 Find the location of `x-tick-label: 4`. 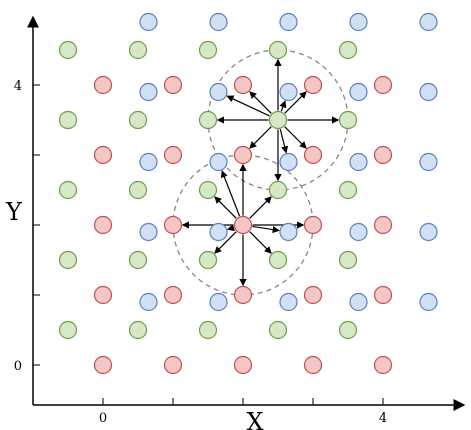

x-tick-label: 4 is located at coordinates (383, 418).